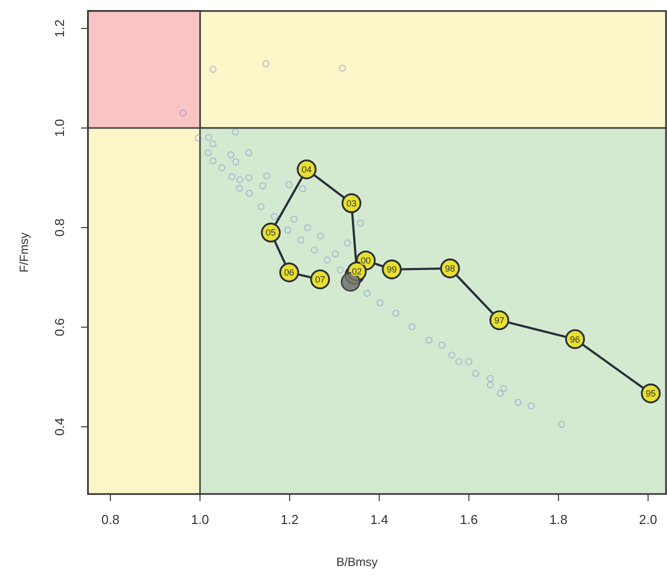 The height and width of the screenshot is (581, 667). I want to click on y-tick-label: 0.4, so click(59, 427).